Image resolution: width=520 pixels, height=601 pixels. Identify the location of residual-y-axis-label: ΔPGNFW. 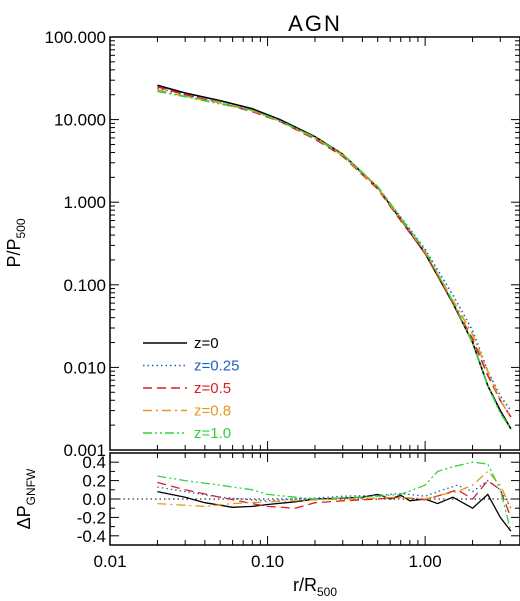
(26, 498).